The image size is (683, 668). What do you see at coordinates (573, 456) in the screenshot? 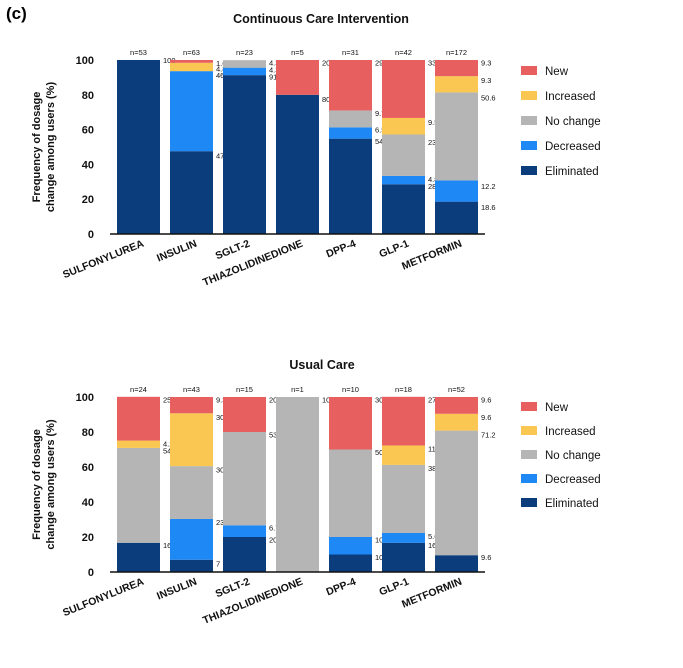
I see `legend-label-no-change: No change` at bounding box center [573, 456].